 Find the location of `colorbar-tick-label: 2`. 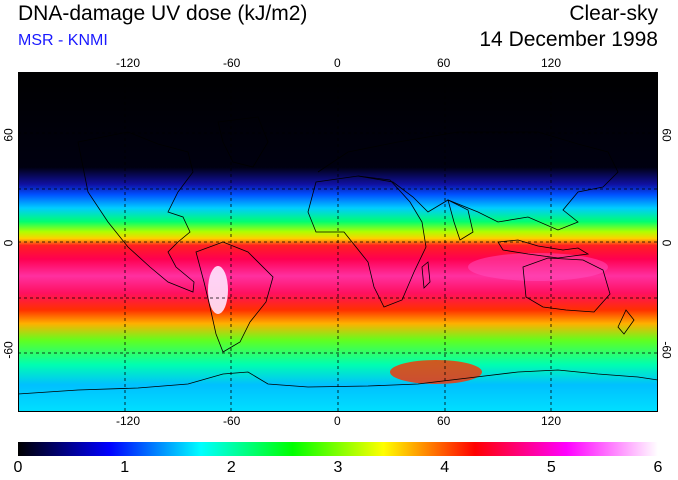

colorbar-tick-label: 2 is located at coordinates (231, 467).